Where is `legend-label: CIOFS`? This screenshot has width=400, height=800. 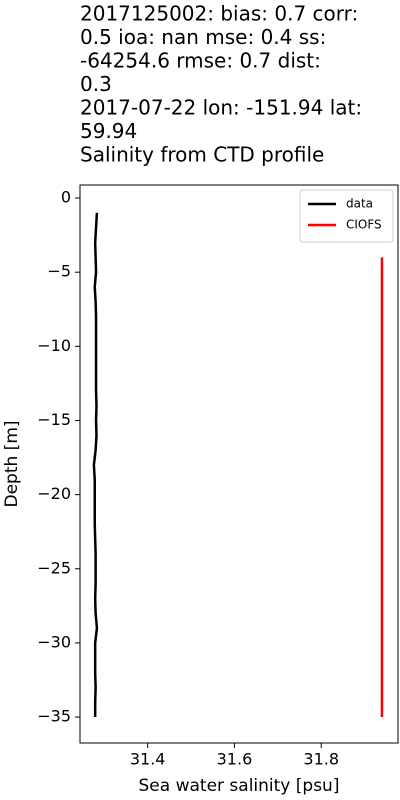
legend-label: CIOFS is located at coordinates (364, 225).